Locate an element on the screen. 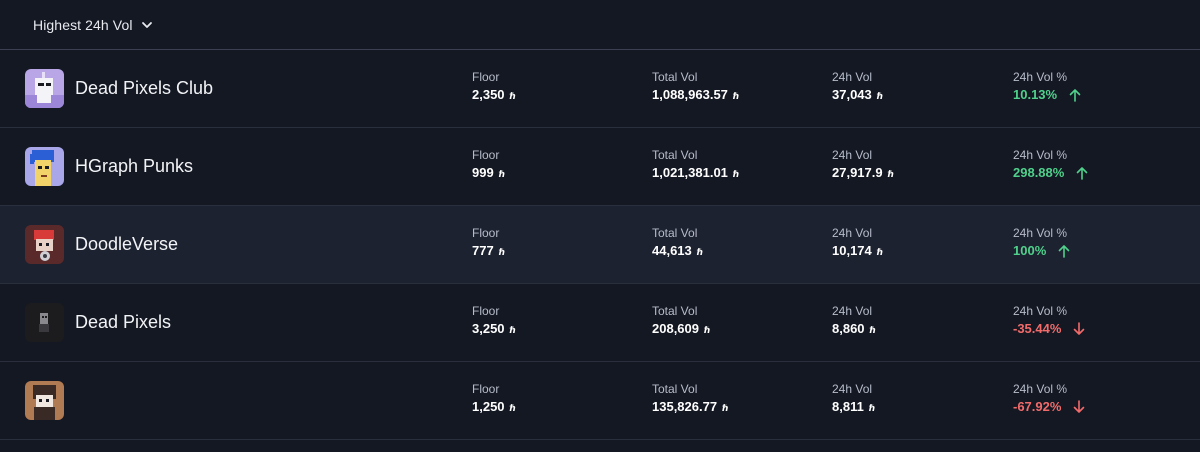 Image resolution: width=1200 pixels, height=452 pixels. vol-pct-stat: 24h Vol % -35.44% is located at coordinates (1049, 320).